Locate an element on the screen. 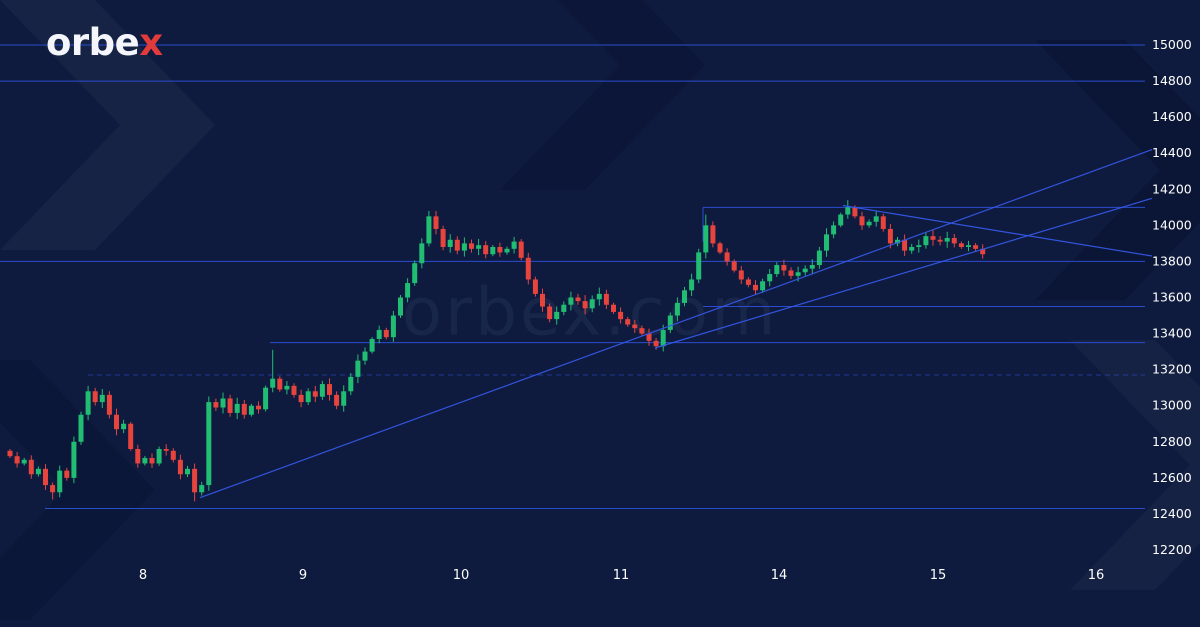  background-chevron-right-upper is located at coordinates (1117, 170).